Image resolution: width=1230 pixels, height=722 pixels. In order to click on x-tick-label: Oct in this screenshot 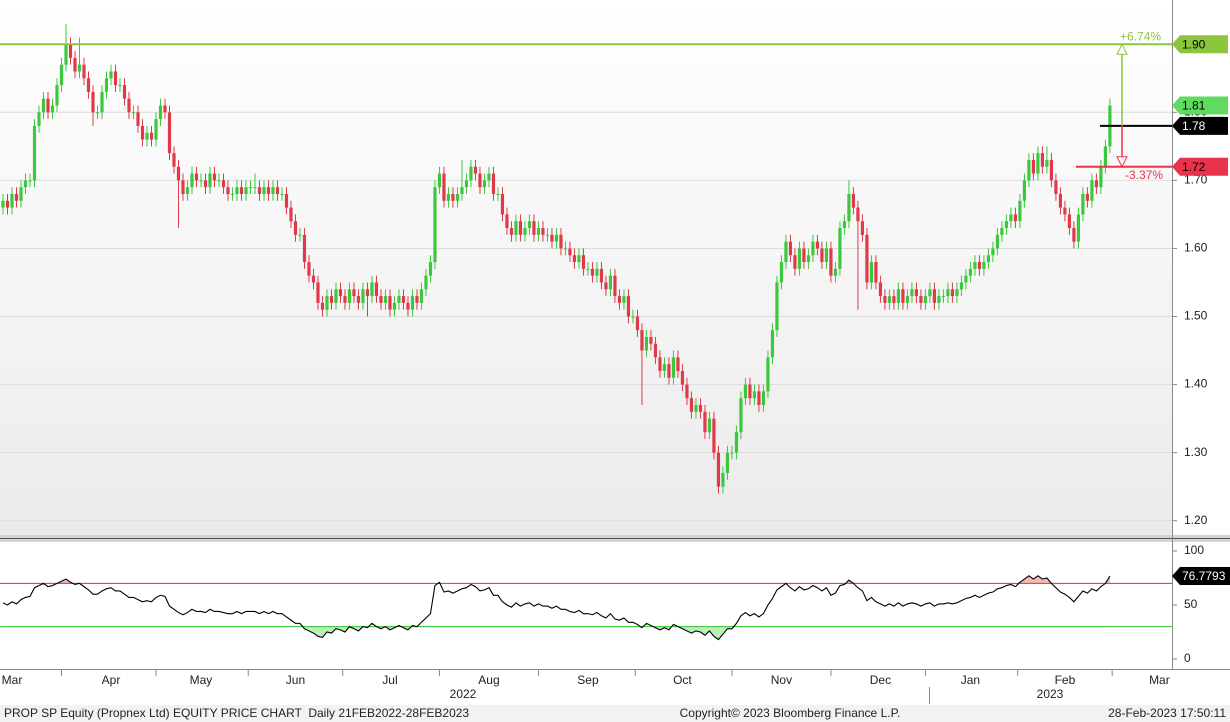, I will do `click(682, 680)`.